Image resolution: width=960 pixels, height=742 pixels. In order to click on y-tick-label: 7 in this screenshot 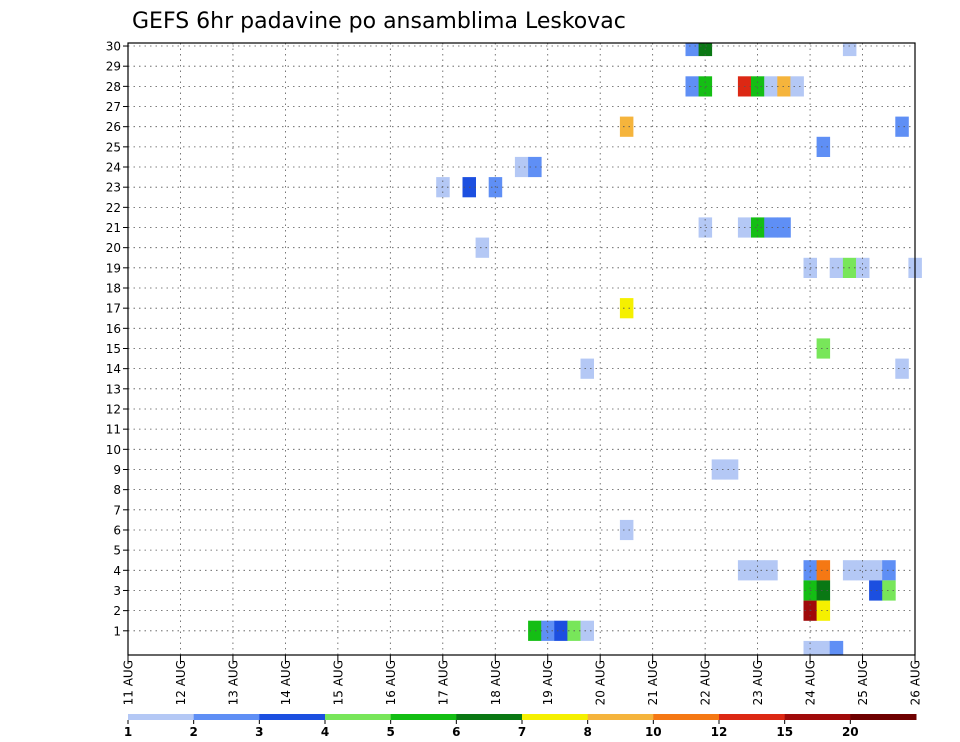, I will do `click(117, 510)`.